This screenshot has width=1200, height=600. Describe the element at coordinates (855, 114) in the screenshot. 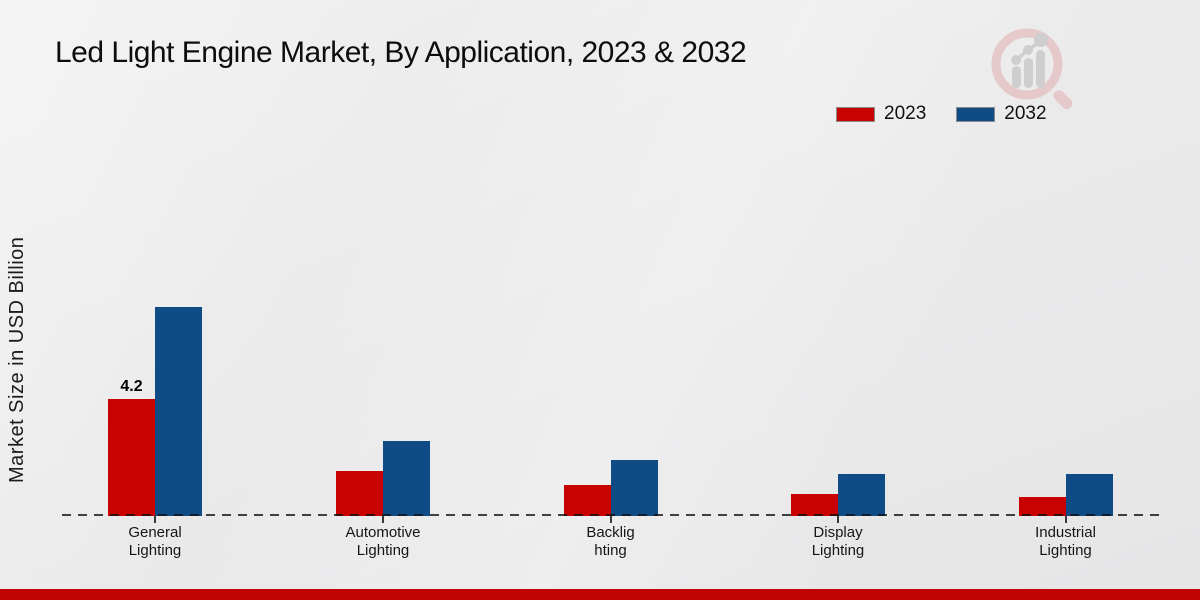

I see `legend-swatch-2023` at that location.